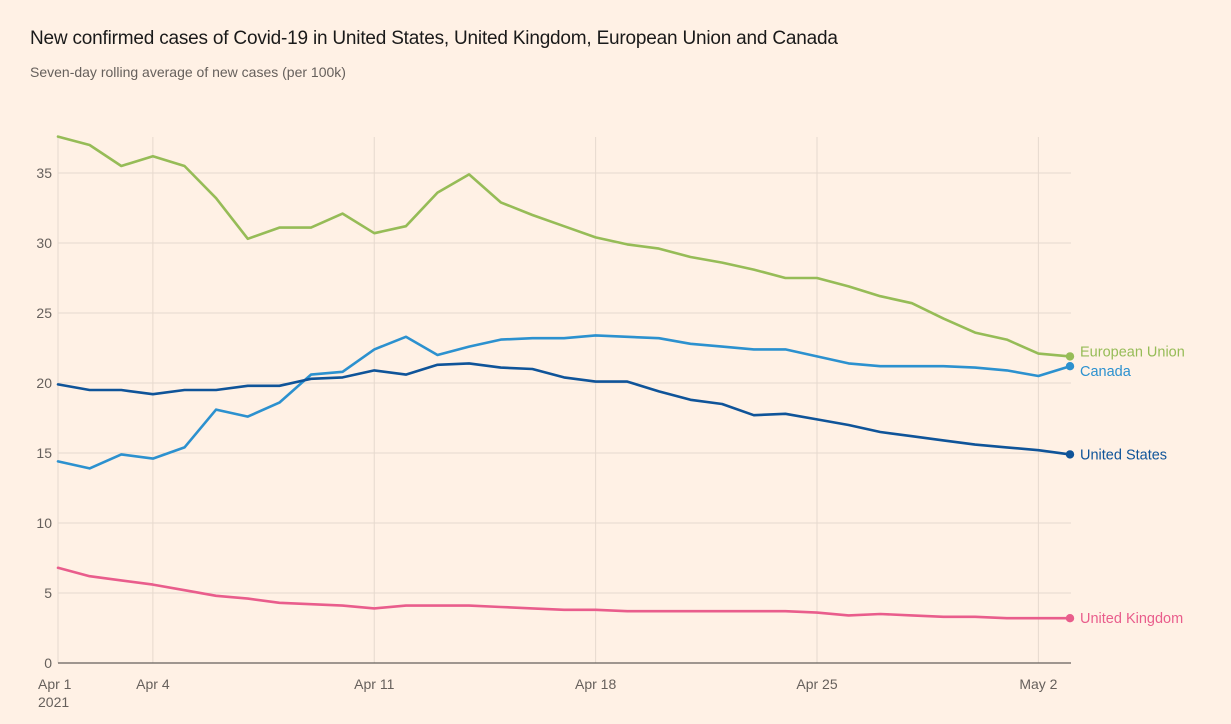 The image size is (1231, 724). I want to click on series-endpoint-united-kingdom, so click(1070, 618).